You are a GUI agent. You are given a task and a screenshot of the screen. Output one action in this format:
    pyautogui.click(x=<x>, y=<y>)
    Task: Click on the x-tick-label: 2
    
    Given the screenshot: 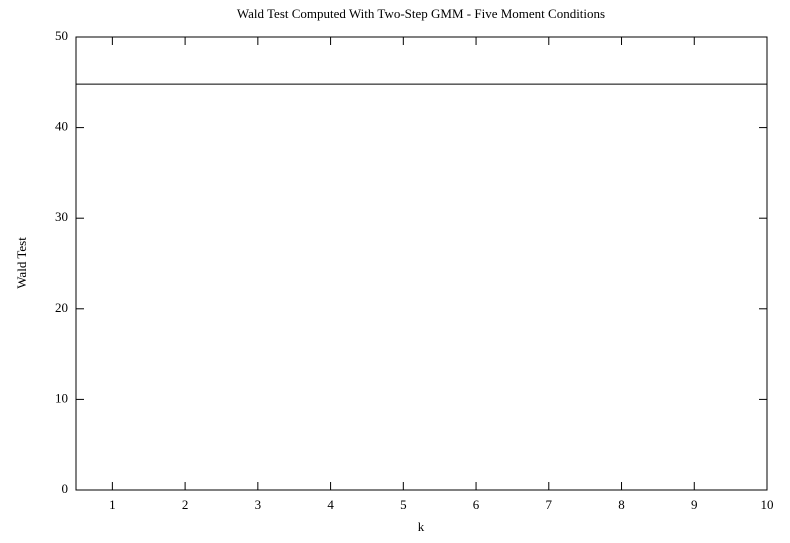 What is the action you would take?
    pyautogui.click(x=185, y=504)
    